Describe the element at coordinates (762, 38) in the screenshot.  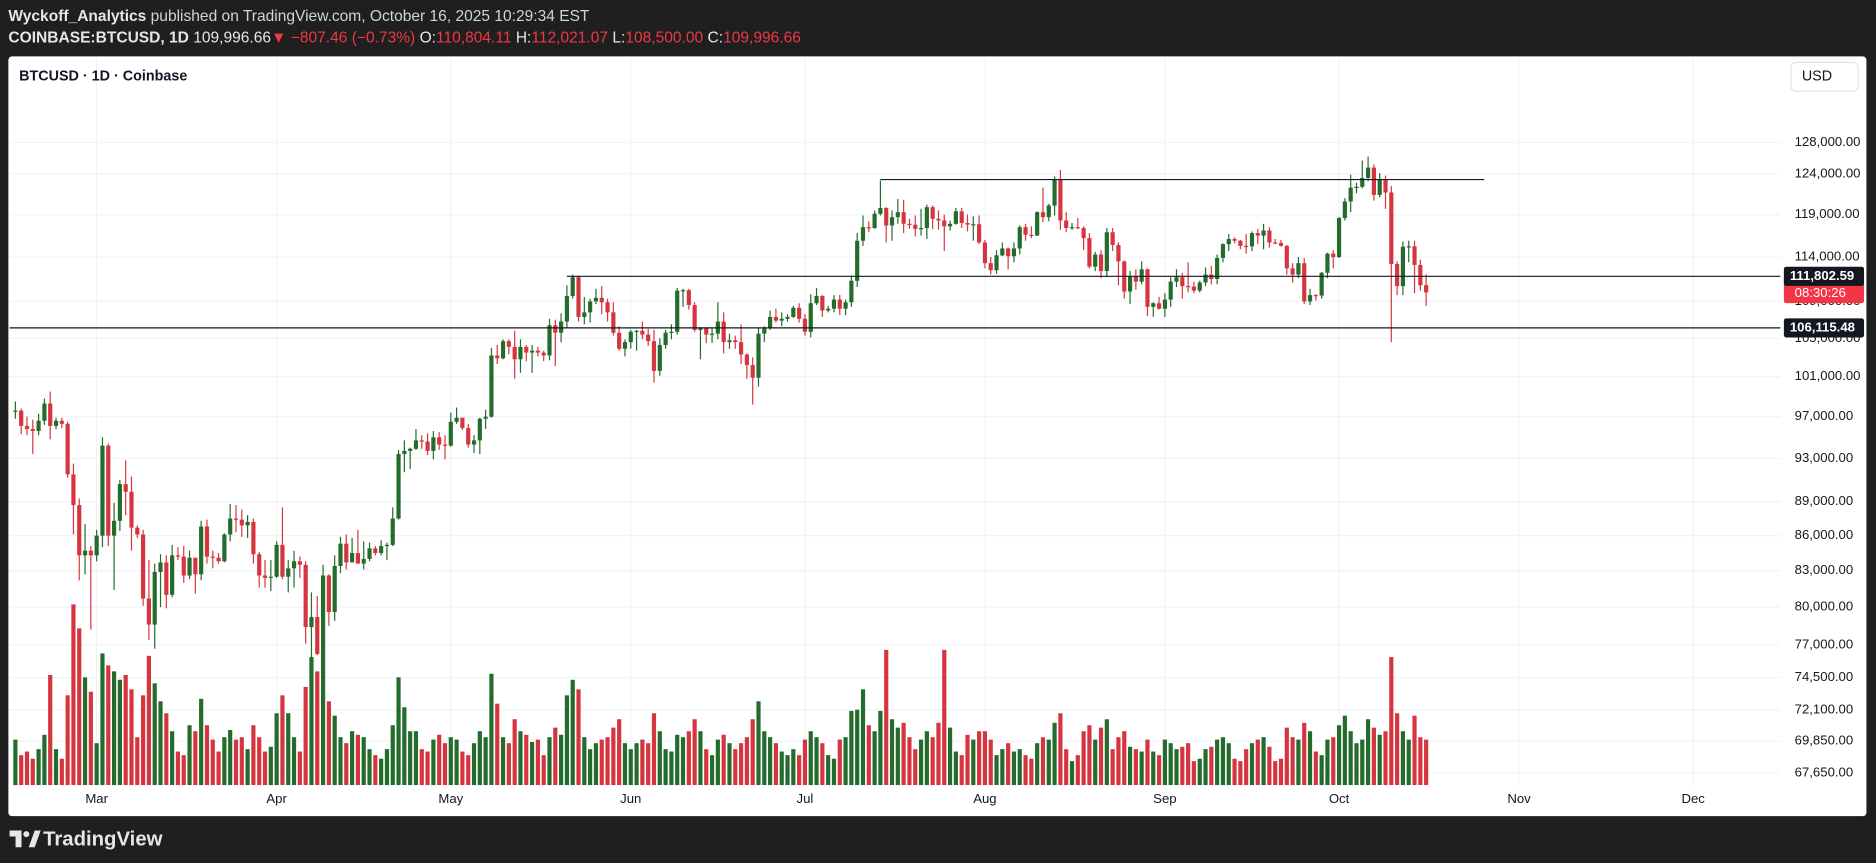
I see `ohlc-value: 109,996.66` at that location.